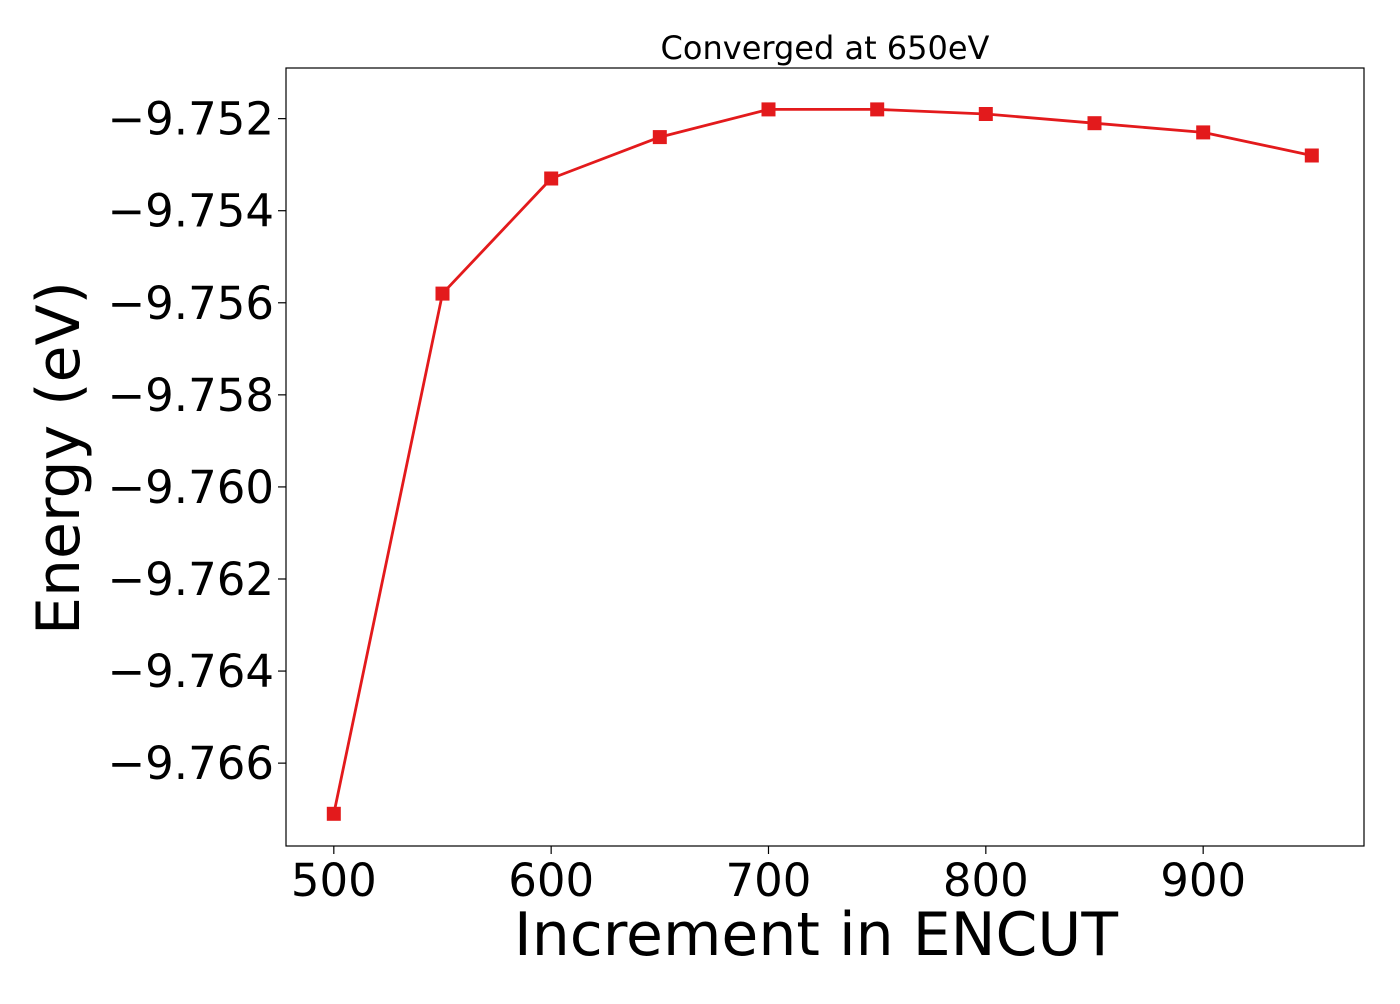 This screenshot has width=1400, height=1004. What do you see at coordinates (190, 303) in the screenshot?
I see `y-tick-label: −9.756` at bounding box center [190, 303].